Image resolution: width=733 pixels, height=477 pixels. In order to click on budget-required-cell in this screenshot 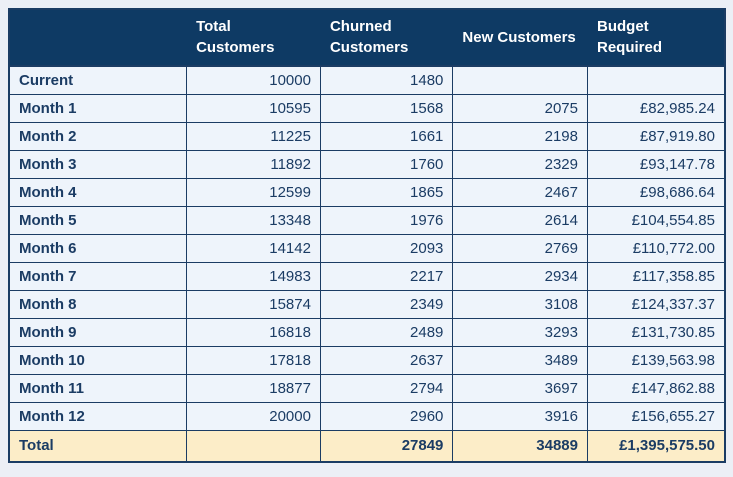, I will do `click(656, 80)`.